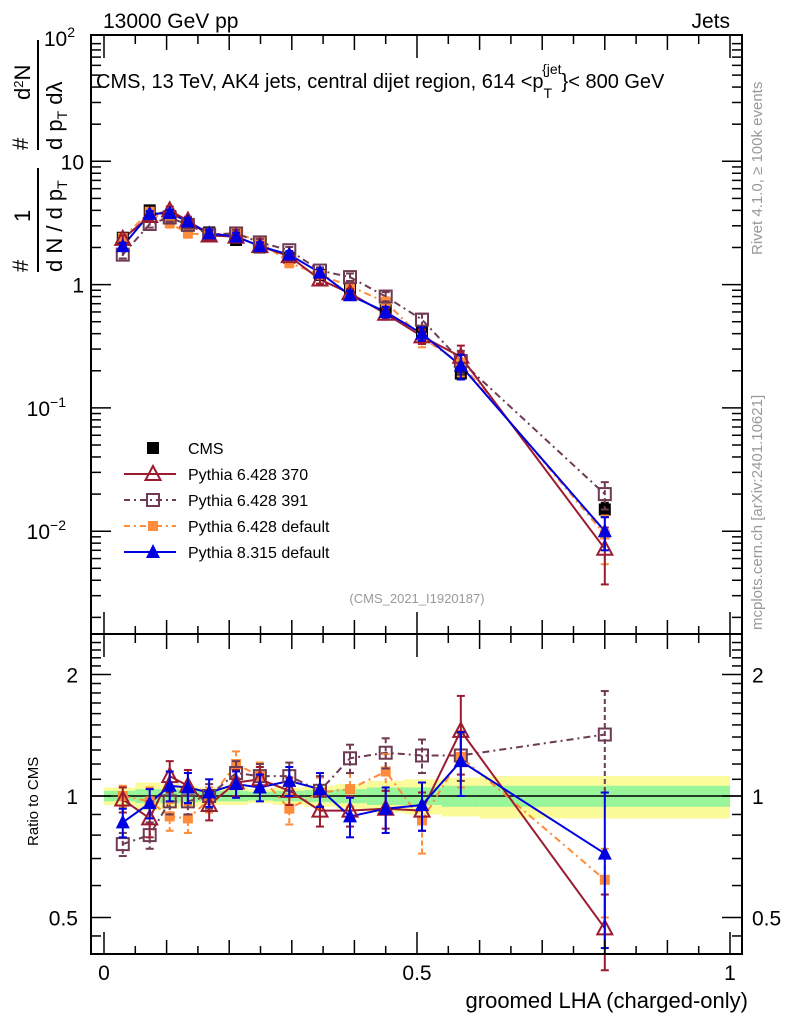 The image size is (786, 1024). I want to click on ratio-y-label: Ratio to CMS, so click(33, 801).